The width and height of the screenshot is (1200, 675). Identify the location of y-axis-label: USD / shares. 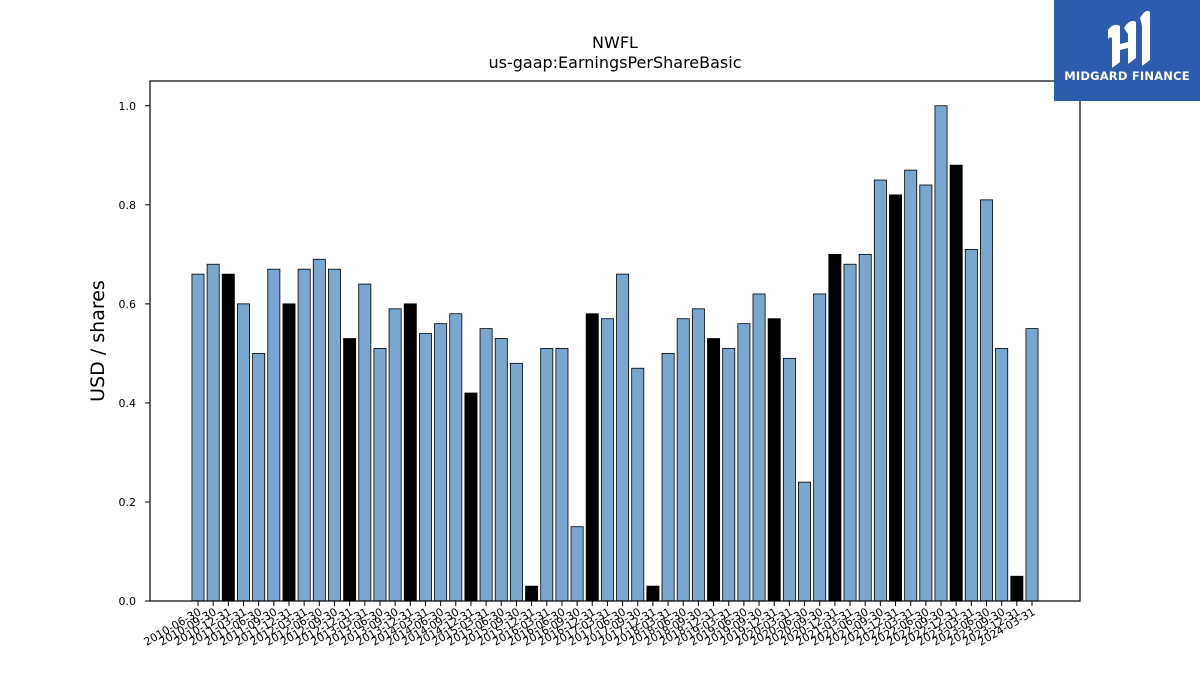
(98, 341).